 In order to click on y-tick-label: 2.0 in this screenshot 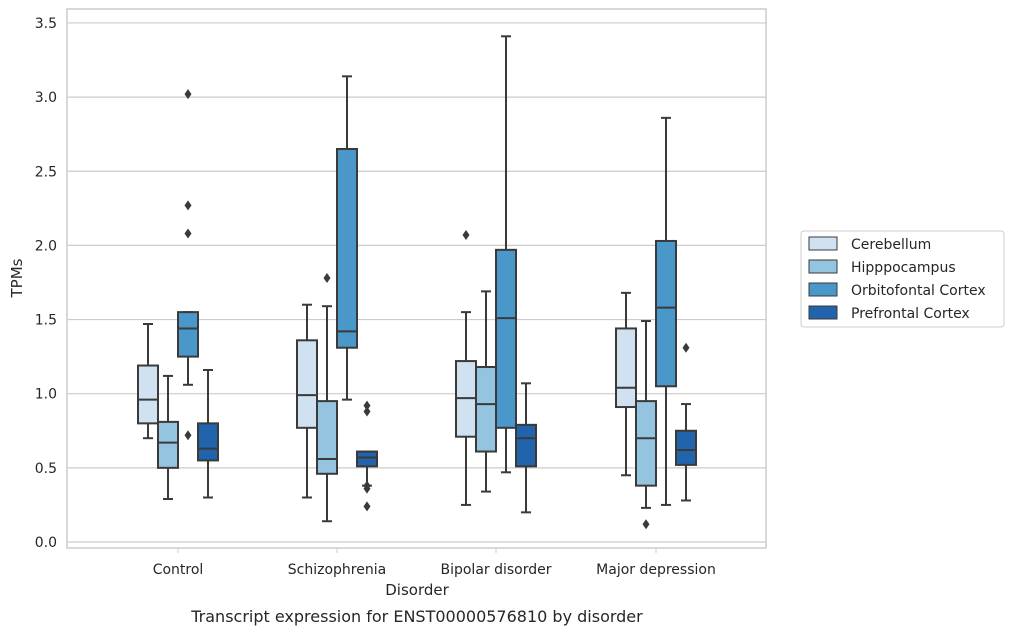, I will do `click(46, 246)`.